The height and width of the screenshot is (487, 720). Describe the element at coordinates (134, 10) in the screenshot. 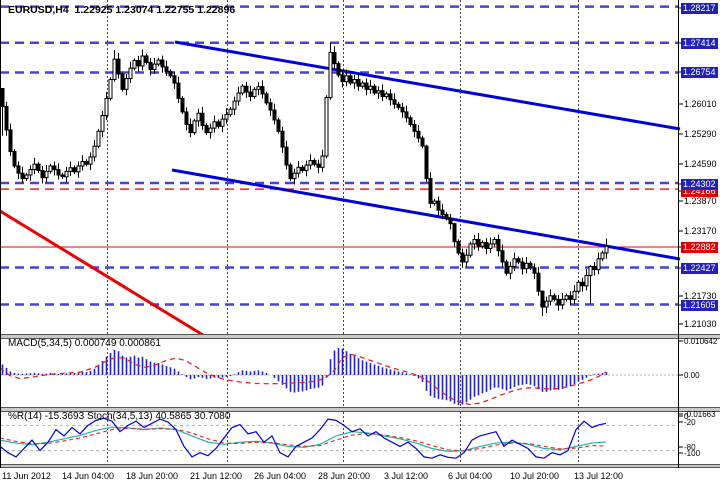

I see `ohlc-high: 1.23074` at that location.